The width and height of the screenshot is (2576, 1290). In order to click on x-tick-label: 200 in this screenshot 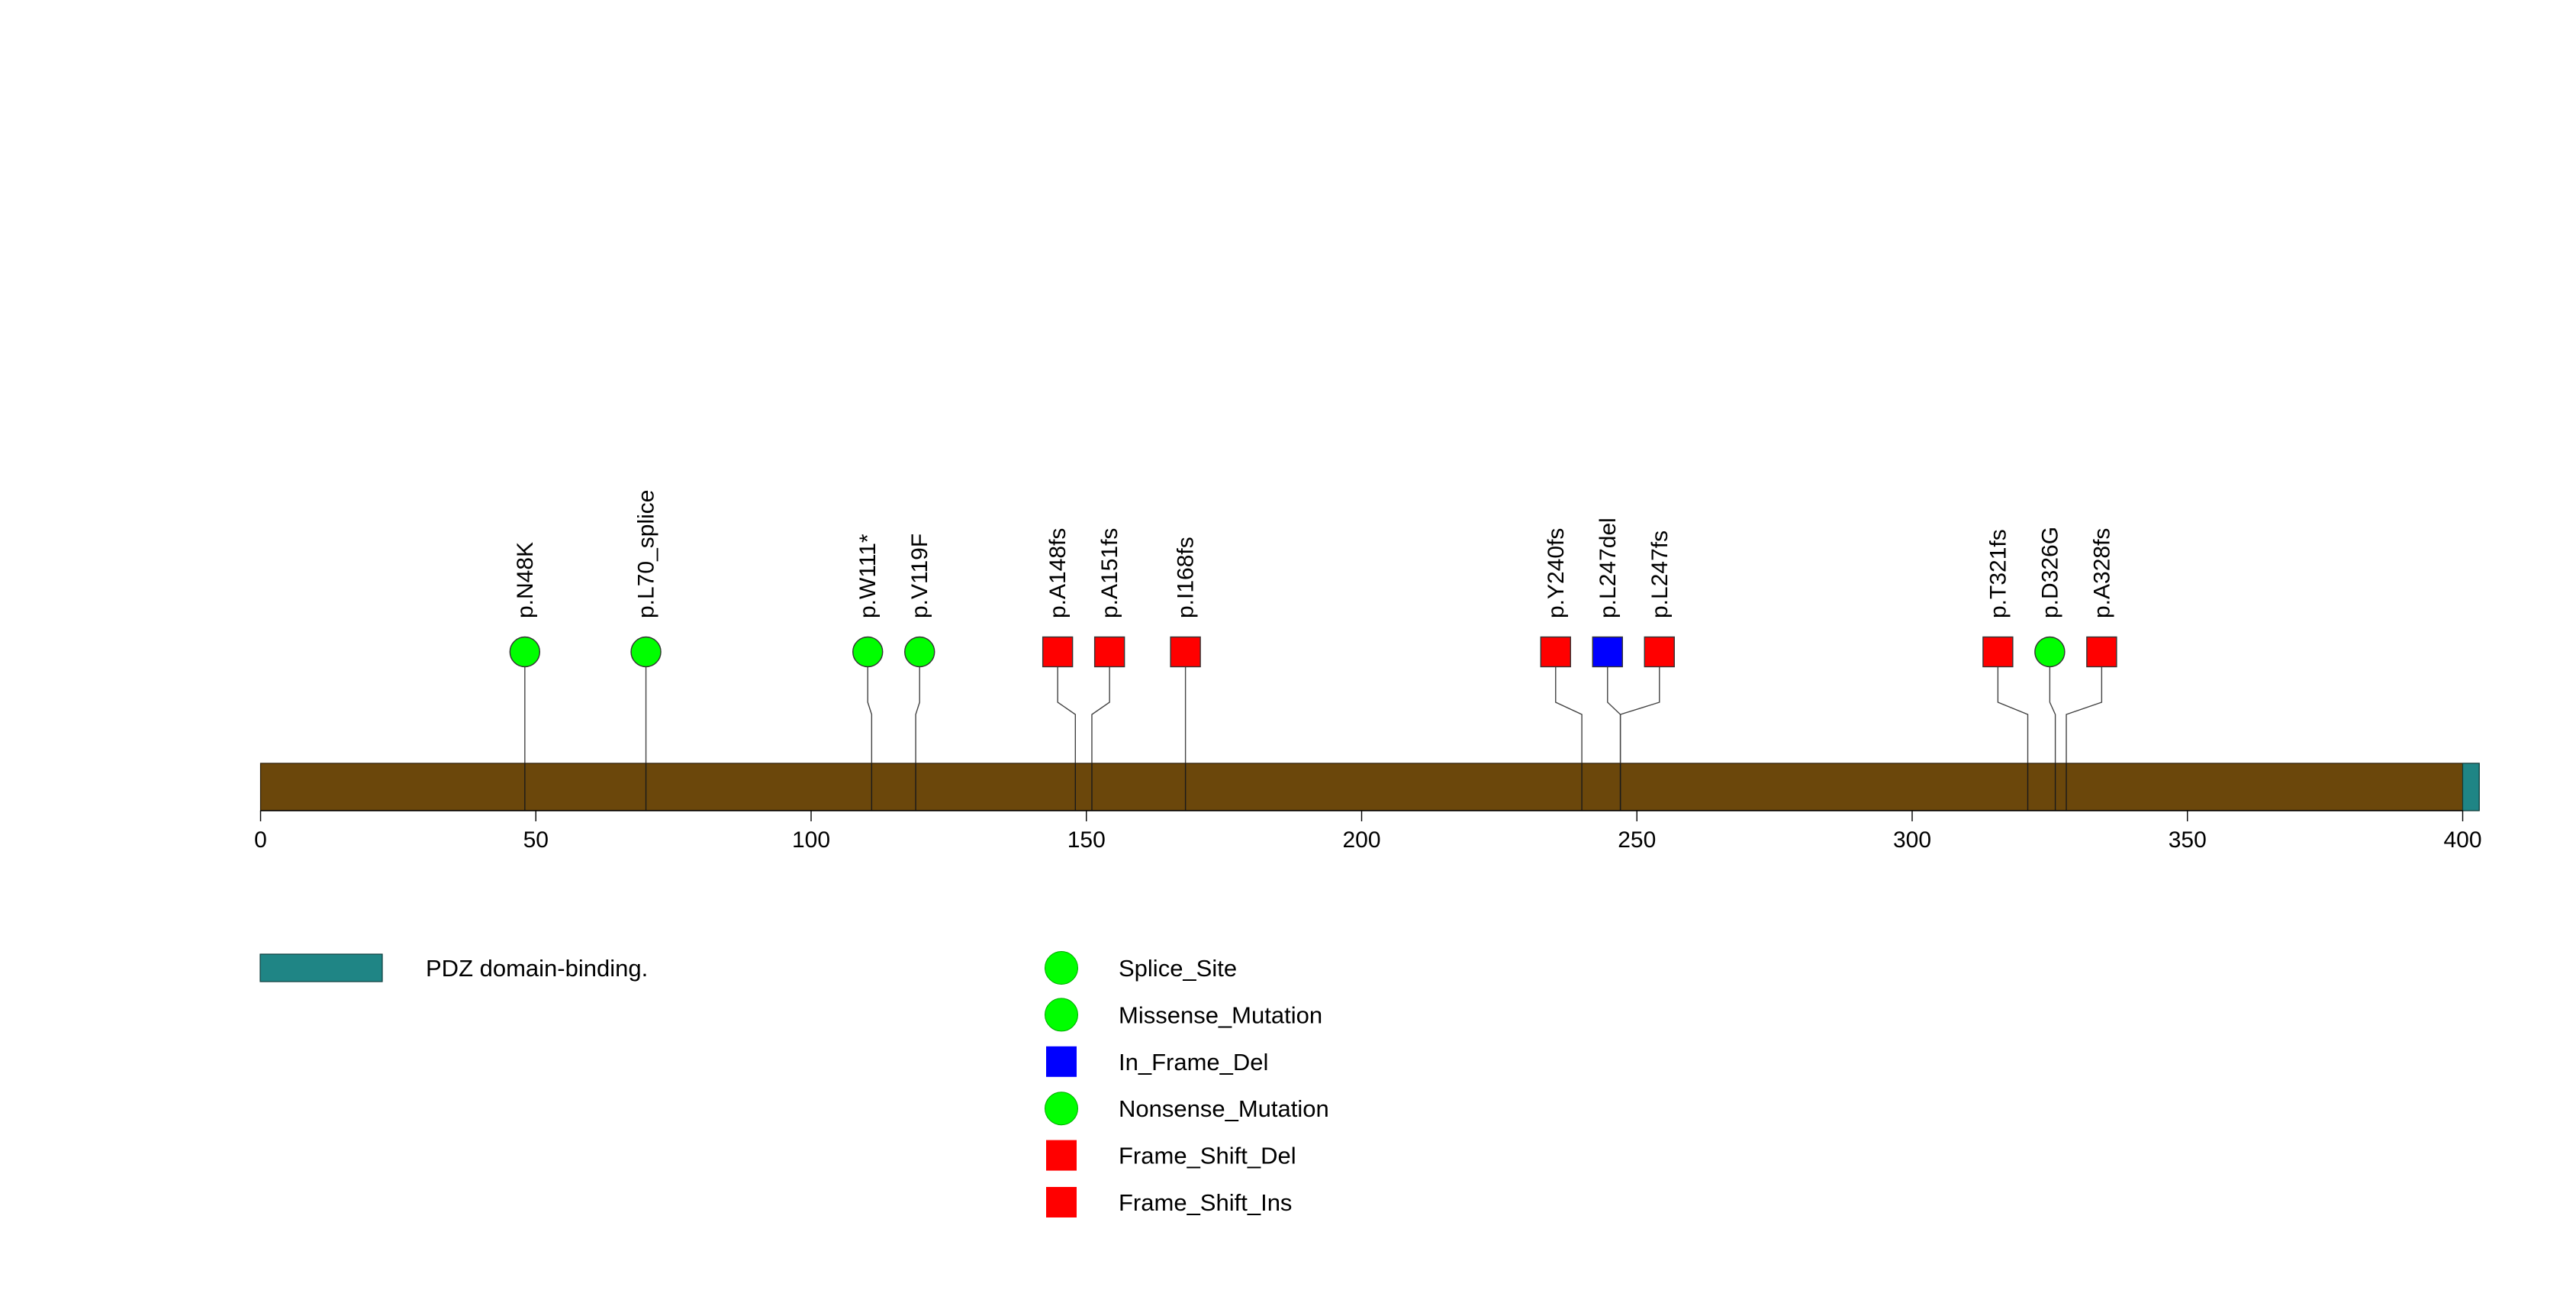, I will do `click(1361, 840)`.